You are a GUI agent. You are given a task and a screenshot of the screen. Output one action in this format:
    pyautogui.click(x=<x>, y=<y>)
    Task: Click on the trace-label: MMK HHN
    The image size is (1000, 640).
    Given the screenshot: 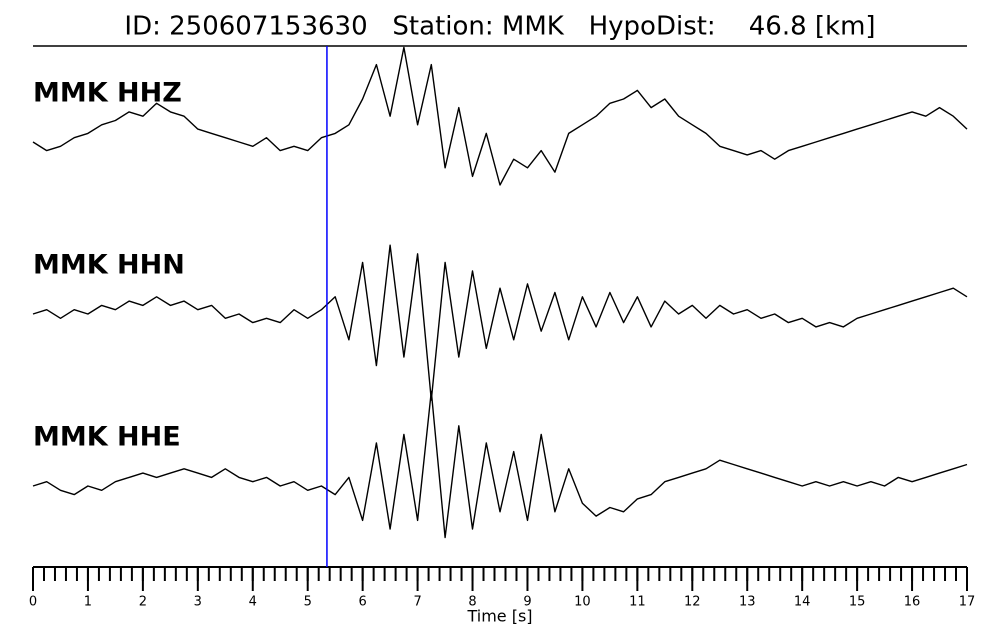 What is the action you would take?
    pyautogui.click(x=109, y=265)
    